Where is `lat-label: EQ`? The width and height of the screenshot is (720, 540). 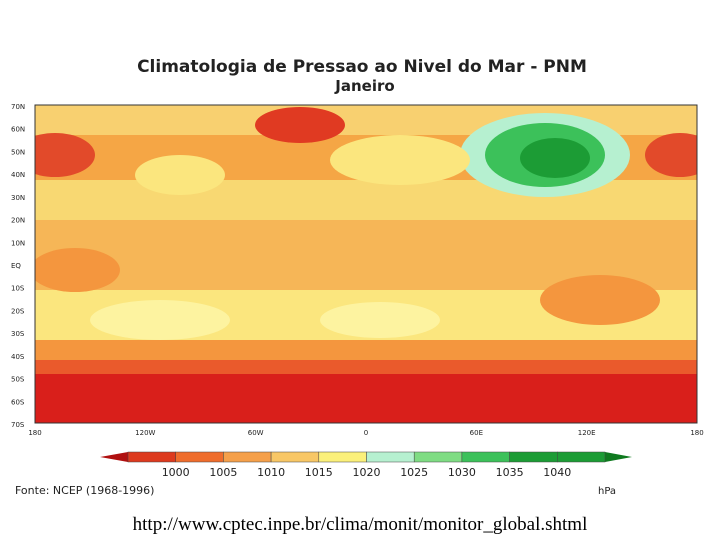
lat-label: EQ is located at coordinates (16, 266).